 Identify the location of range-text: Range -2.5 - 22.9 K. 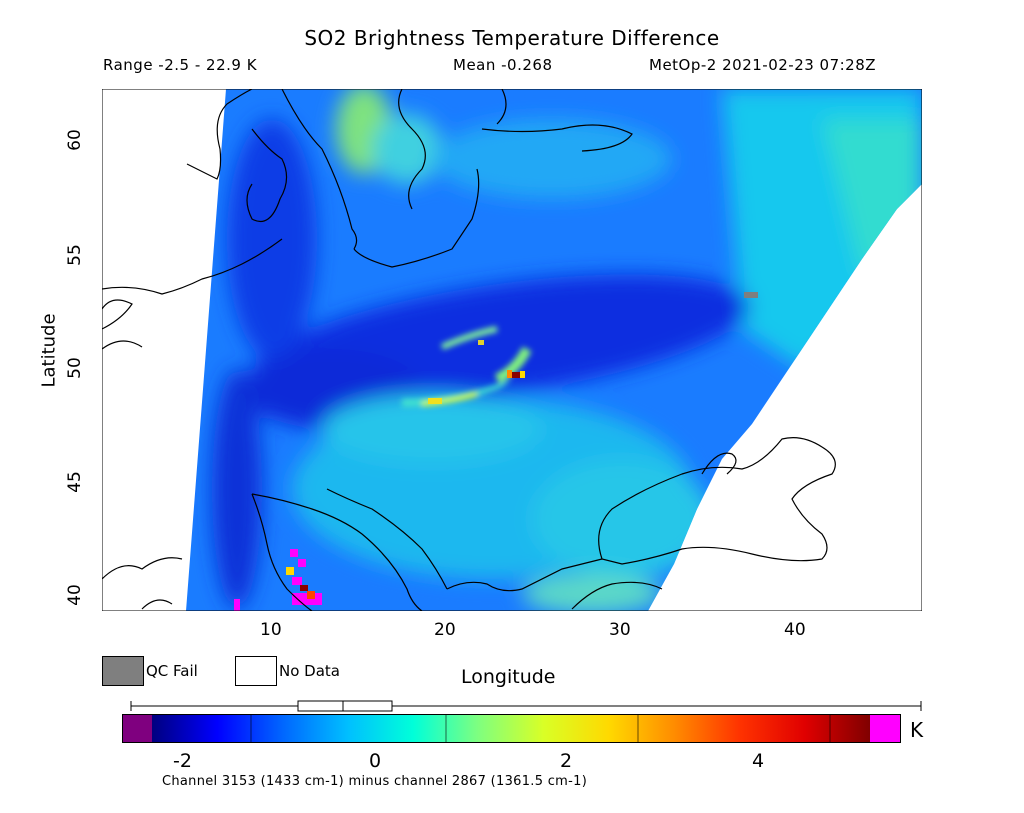
(180, 65).